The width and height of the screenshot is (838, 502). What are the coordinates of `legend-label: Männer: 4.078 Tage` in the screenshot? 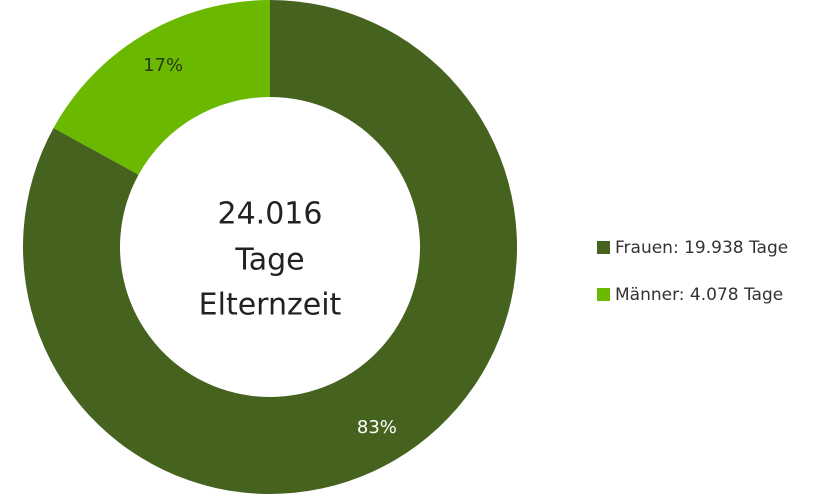 It's located at (699, 295).